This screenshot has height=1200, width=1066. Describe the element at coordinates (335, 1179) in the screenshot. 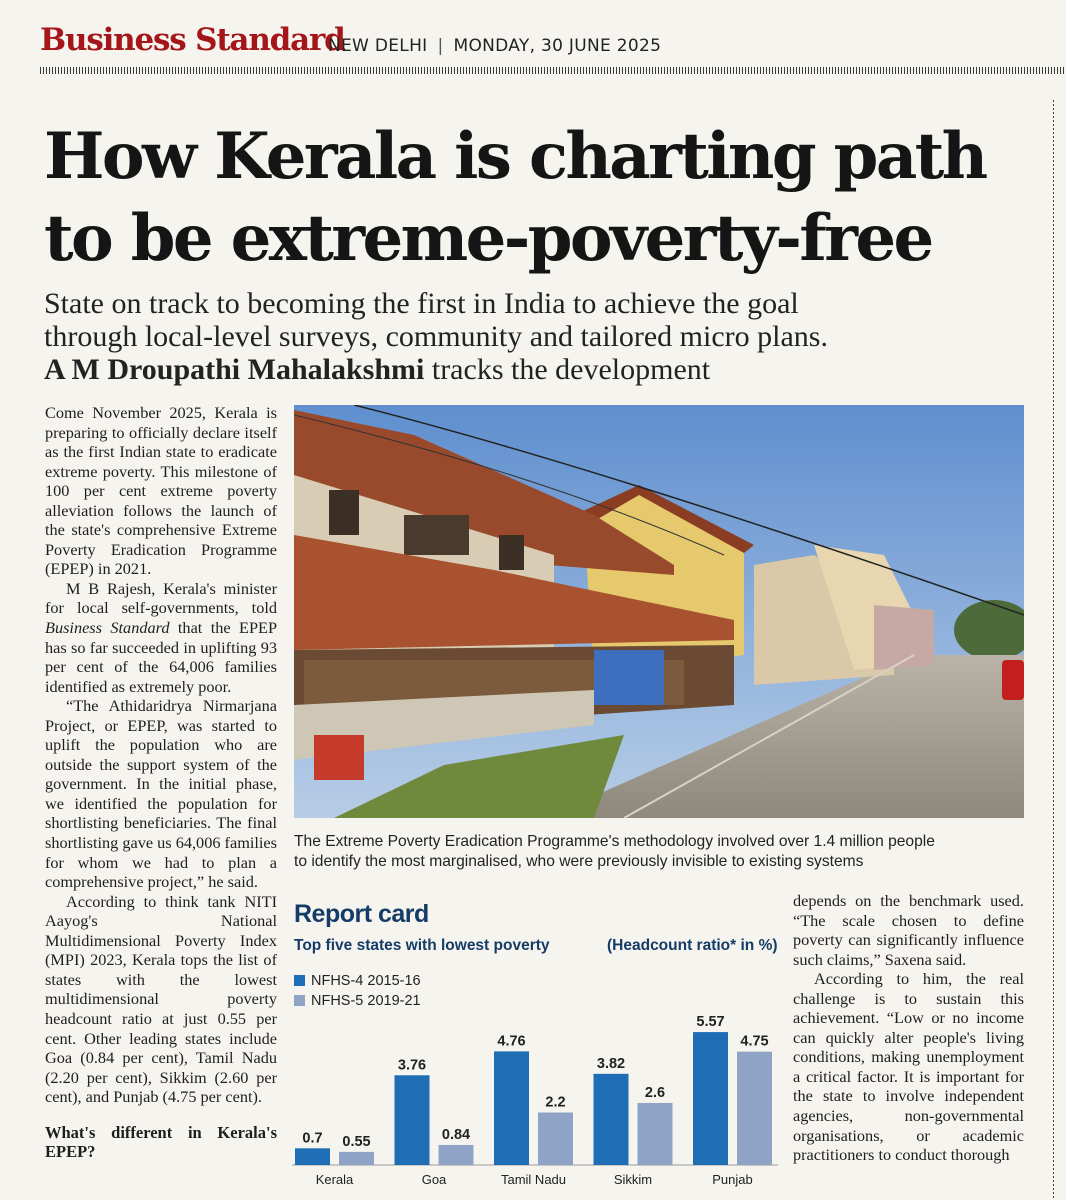

I see `category-label: Kerala` at that location.